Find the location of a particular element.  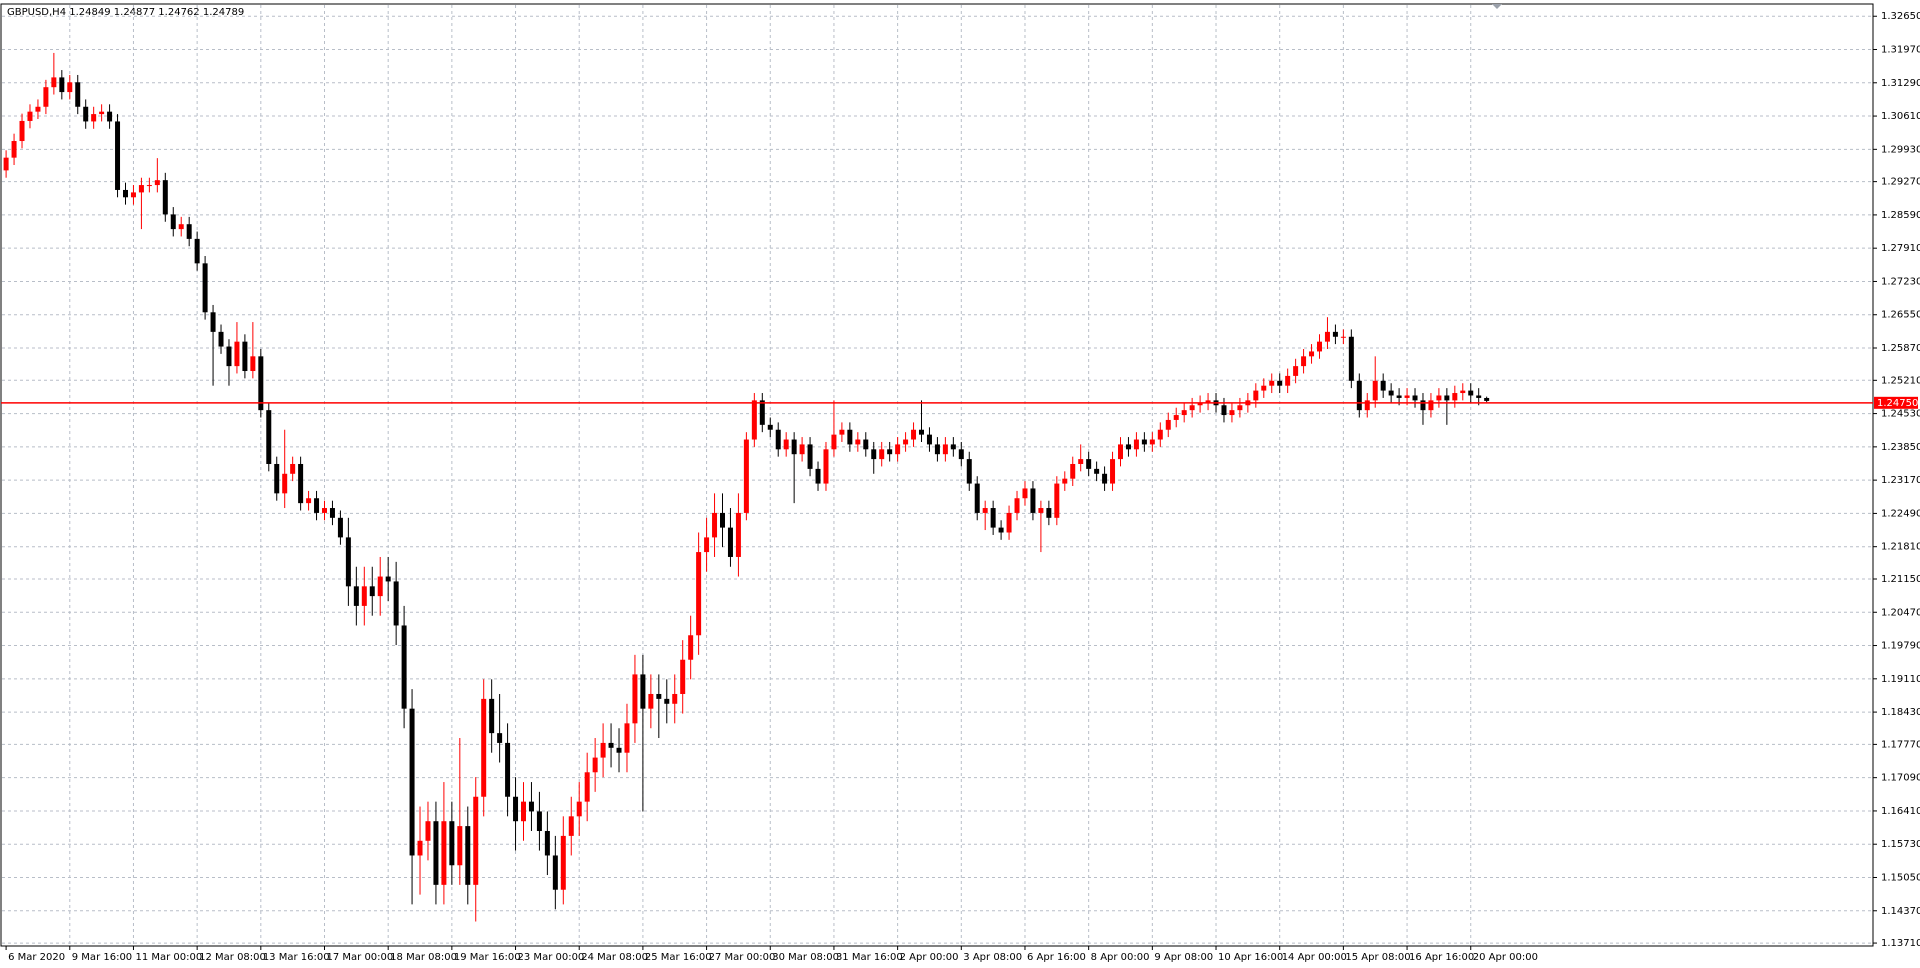

price-label-box is located at coordinates (1896, 402).